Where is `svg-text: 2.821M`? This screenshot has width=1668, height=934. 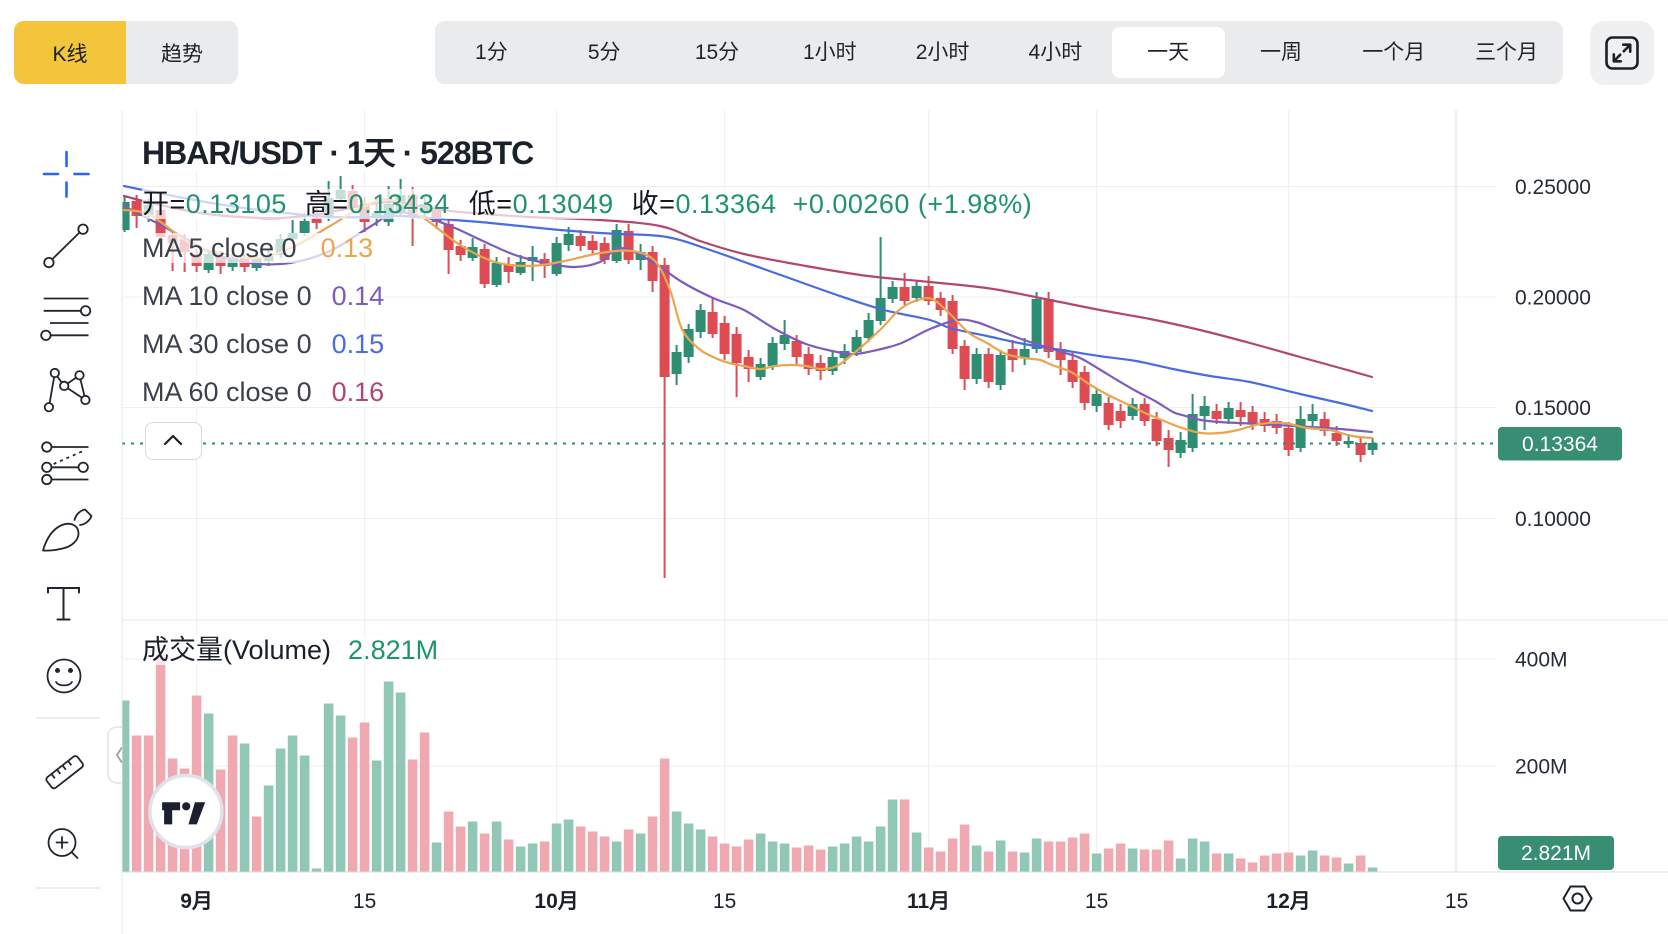
svg-text: 2.821M is located at coordinates (1556, 853).